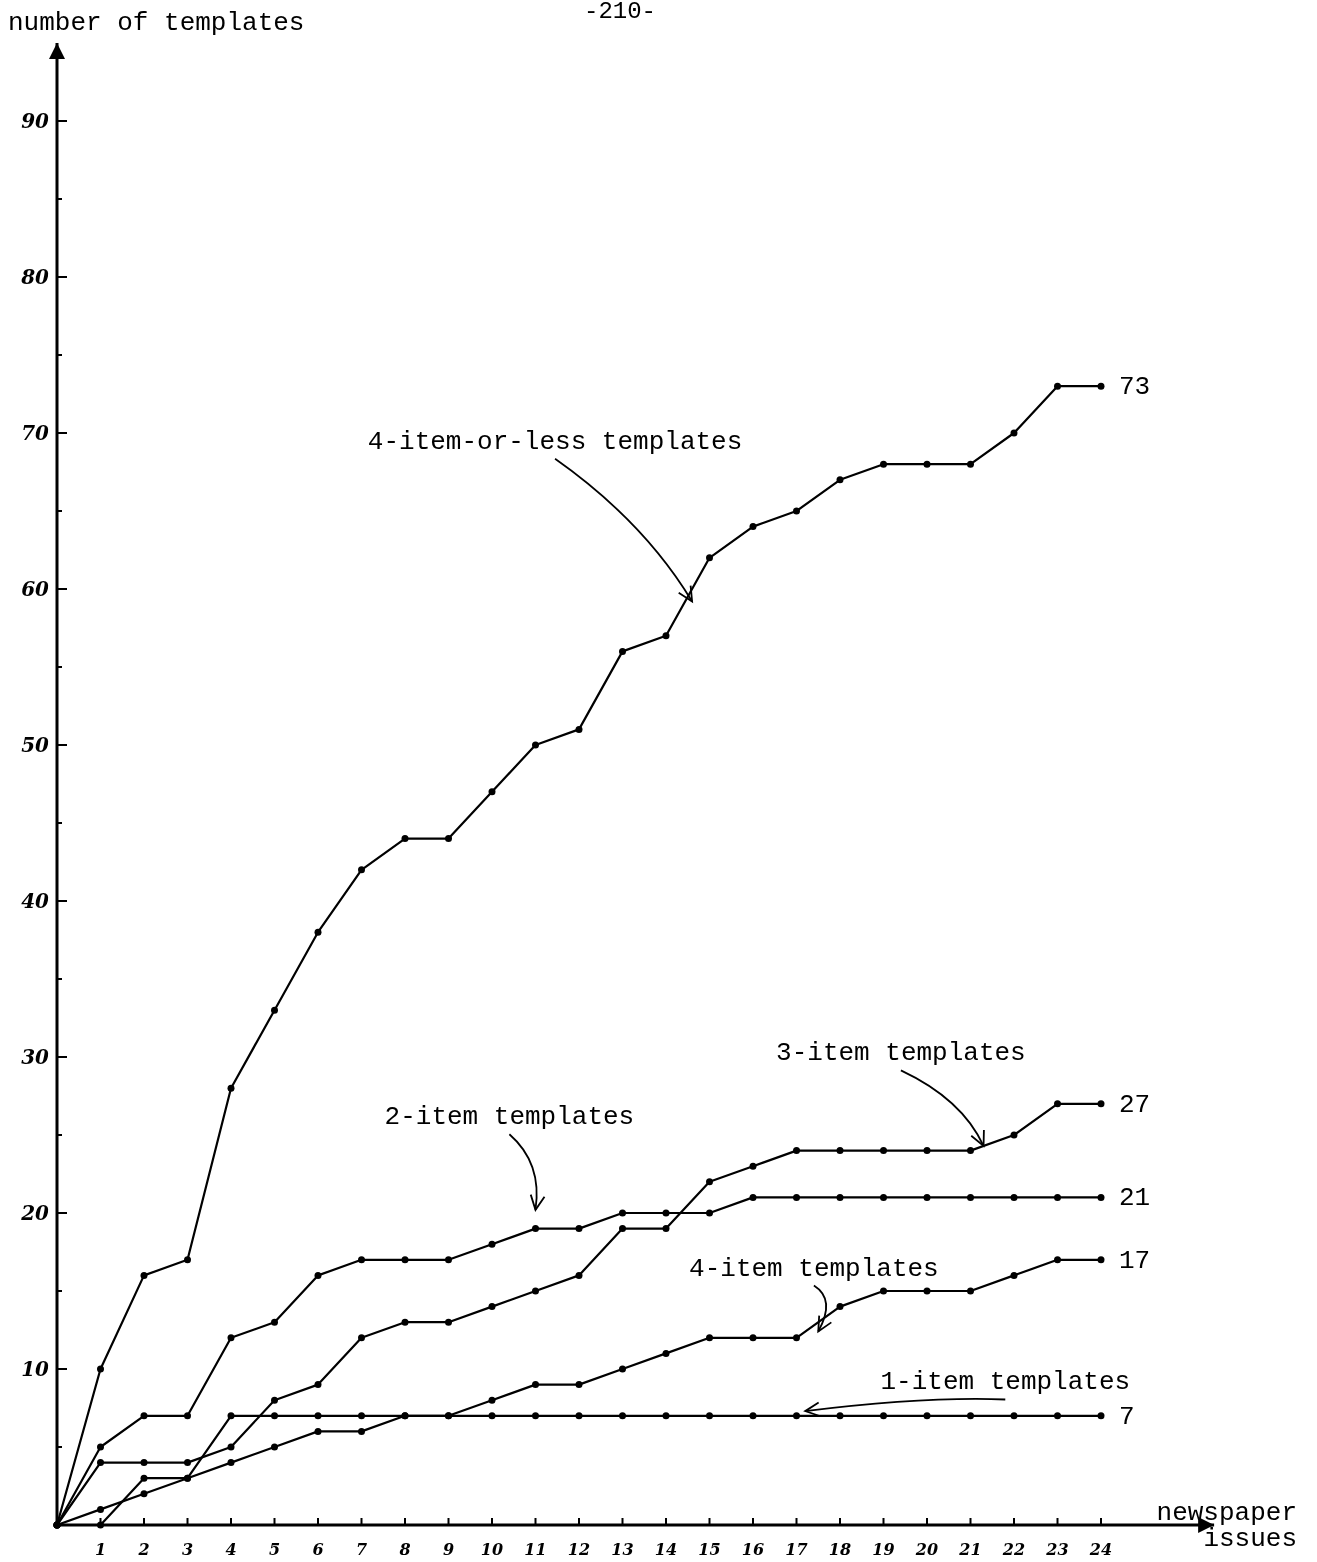 The height and width of the screenshot is (1562, 1317). What do you see at coordinates (753, 1549) in the screenshot?
I see `x-tick-label: 16` at bounding box center [753, 1549].